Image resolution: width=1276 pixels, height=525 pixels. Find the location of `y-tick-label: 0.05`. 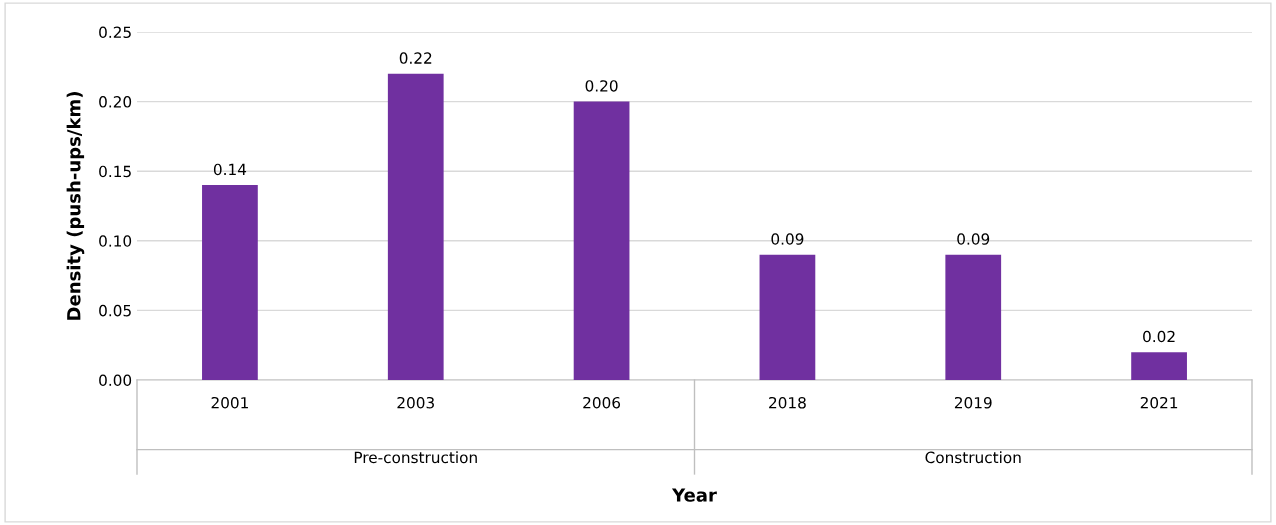

y-tick-label: 0.05 is located at coordinates (115, 310).